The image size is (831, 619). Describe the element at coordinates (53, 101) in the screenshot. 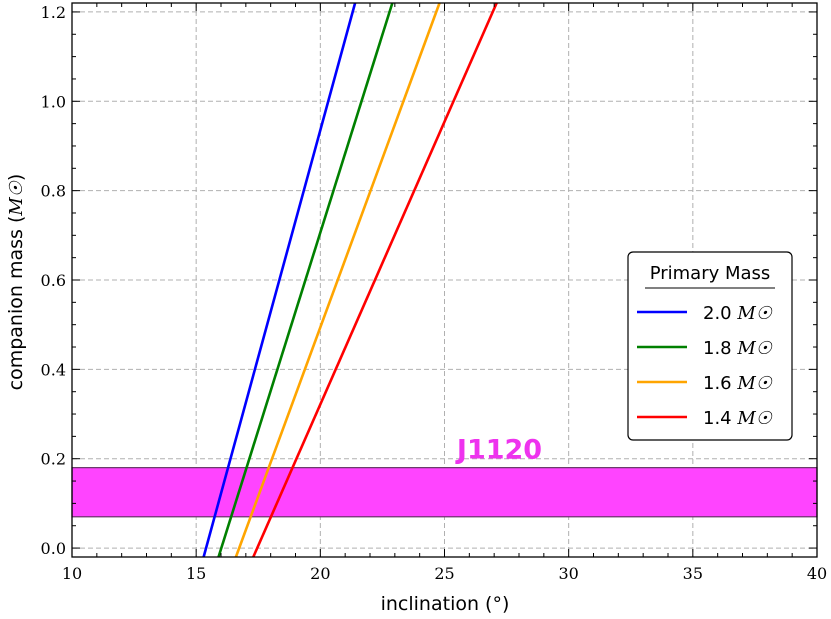

I see `y-tick-label: 1.0` at that location.